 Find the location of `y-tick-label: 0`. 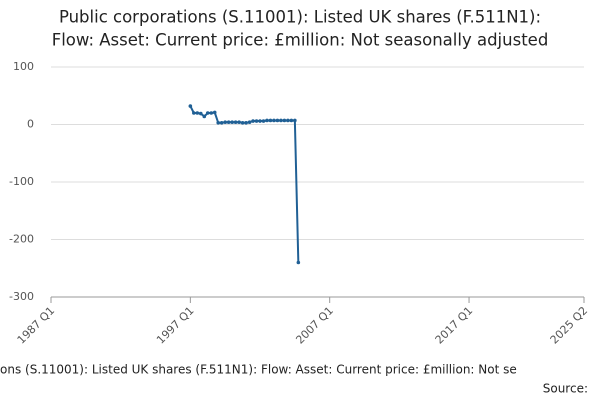

y-tick-label: 0 is located at coordinates (30, 124).